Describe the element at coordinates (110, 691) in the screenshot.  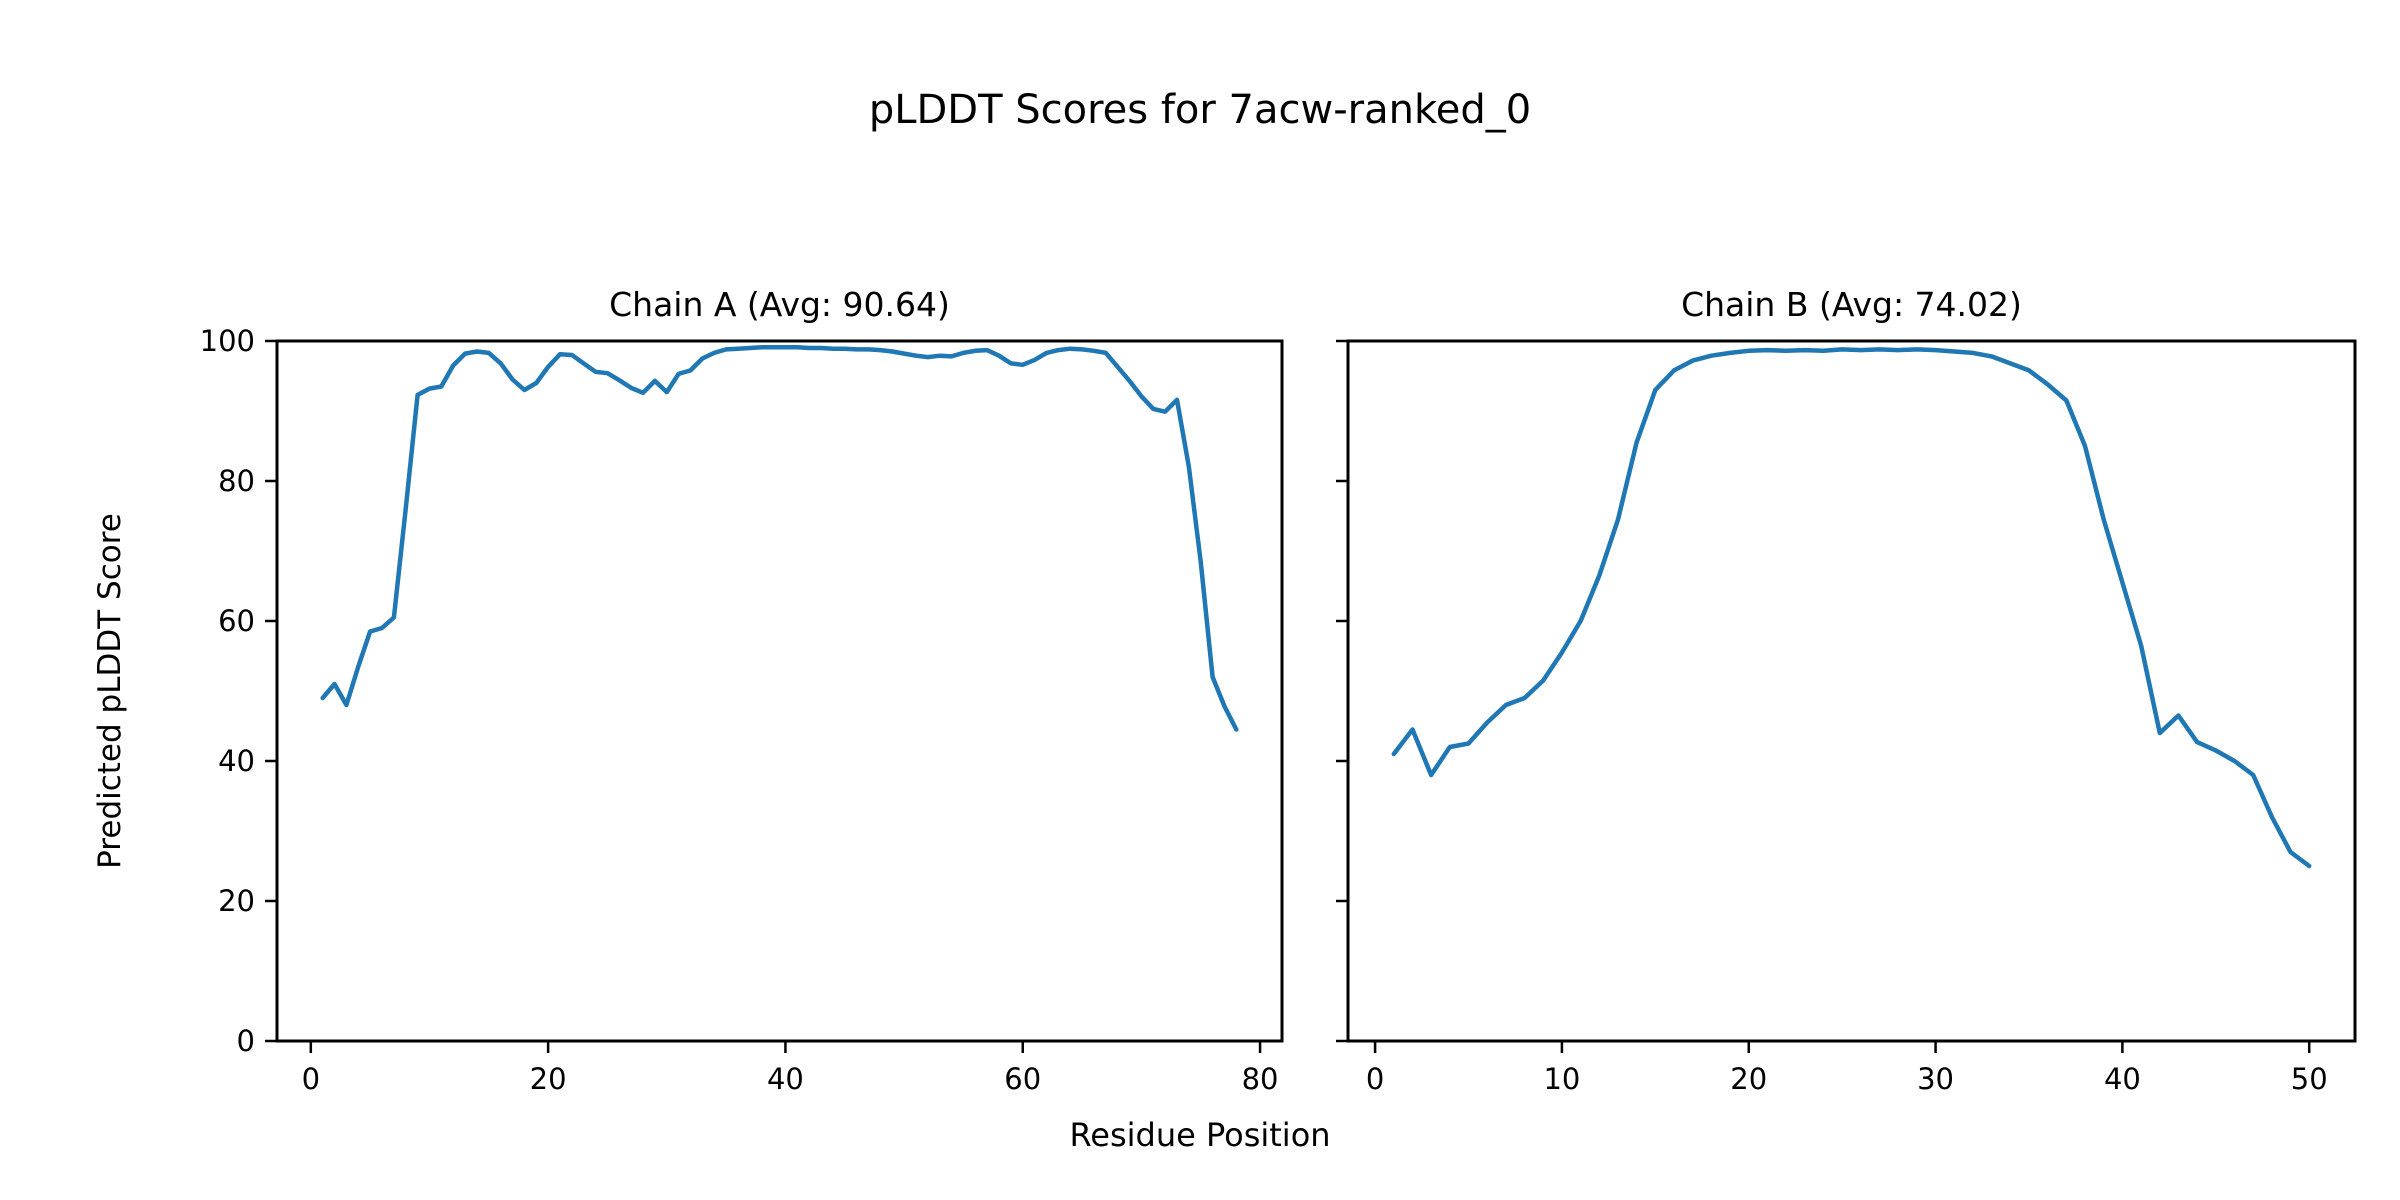
I see `y-axis-label: Predicted pLDDT Score` at that location.